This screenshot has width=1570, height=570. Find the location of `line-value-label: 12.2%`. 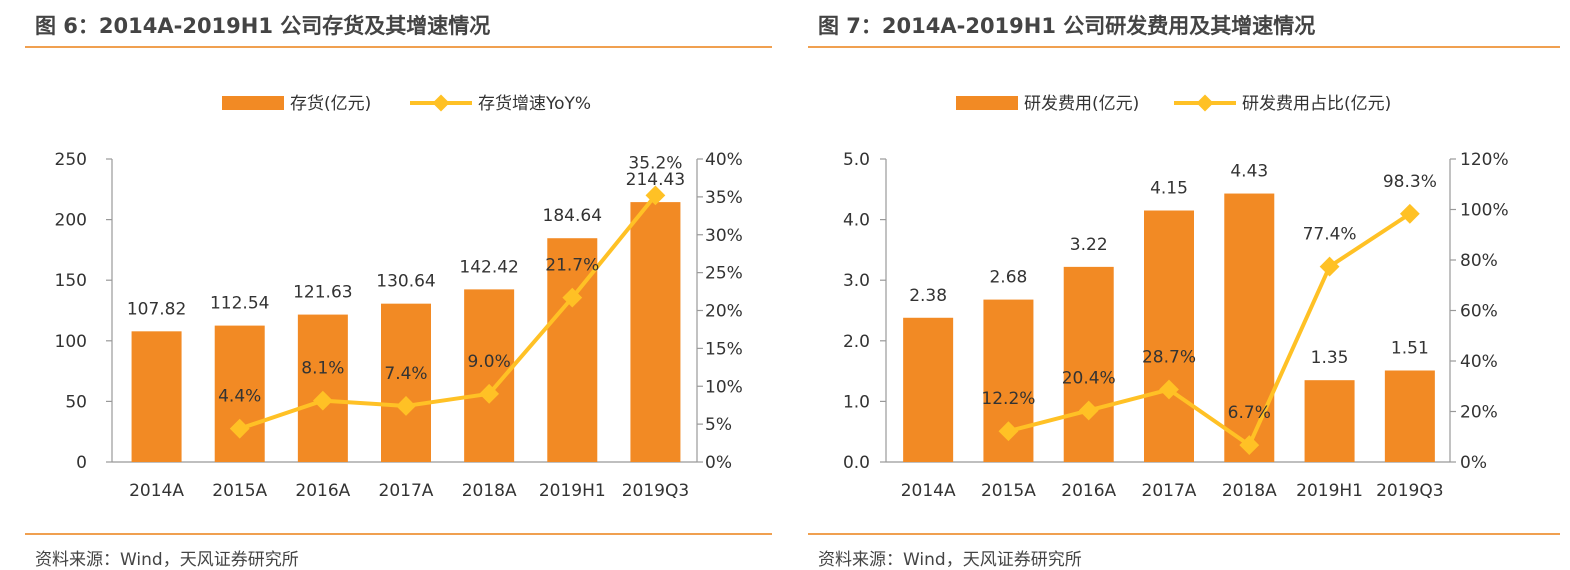

line-value-label: 12.2% is located at coordinates (1008, 399).